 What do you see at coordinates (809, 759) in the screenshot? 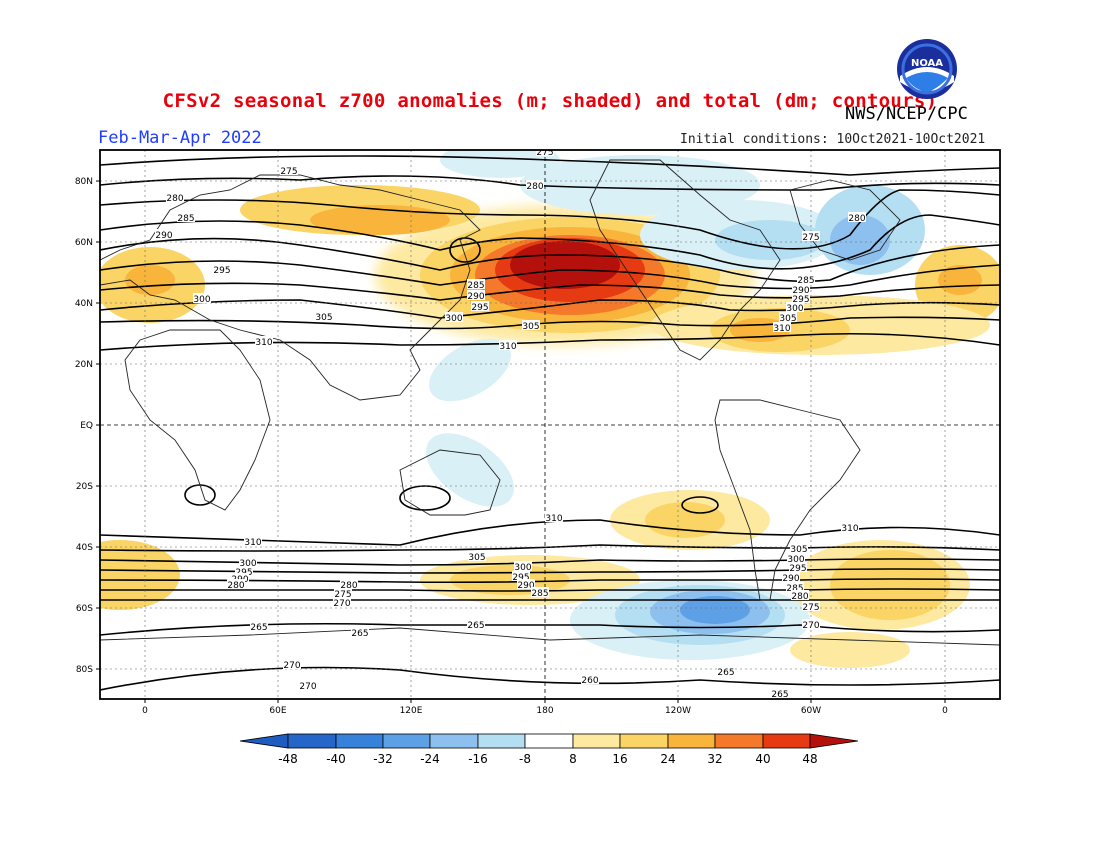
I see `colorbar-label: 48` at bounding box center [809, 759].